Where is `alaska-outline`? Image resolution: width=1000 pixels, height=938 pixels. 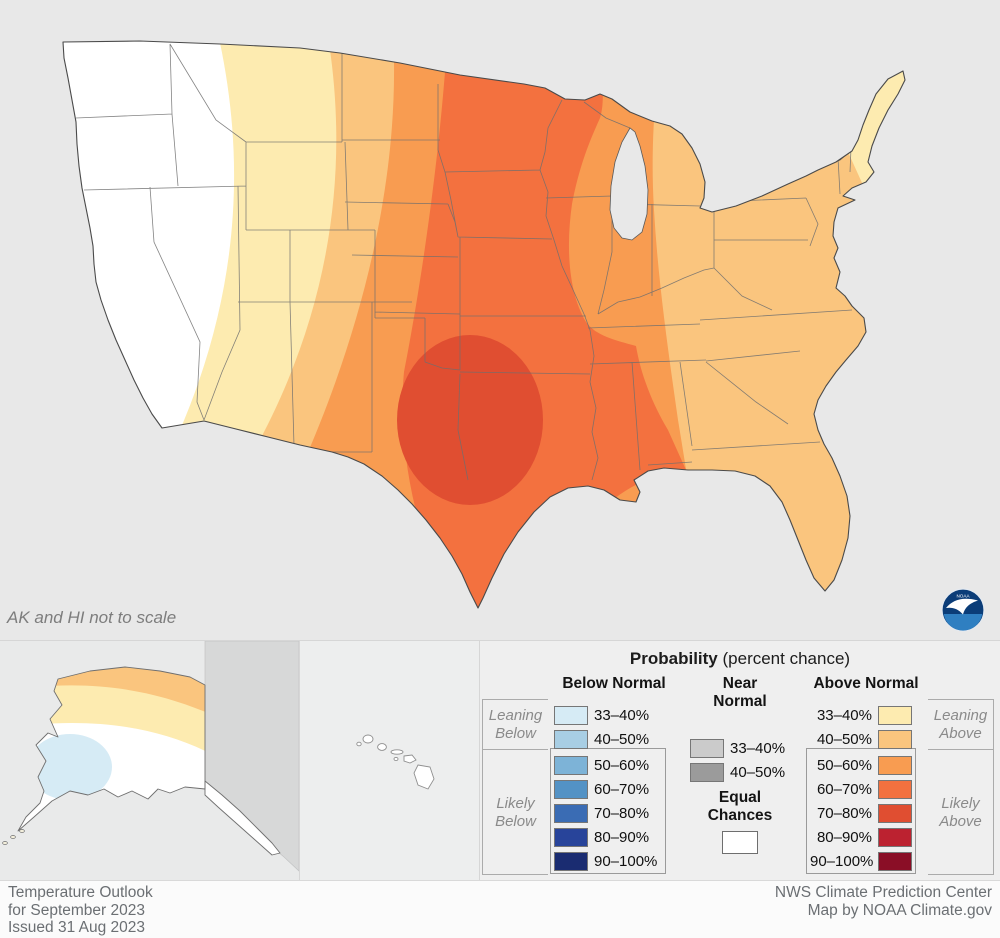 alaska-outline is located at coordinates (149, 761).